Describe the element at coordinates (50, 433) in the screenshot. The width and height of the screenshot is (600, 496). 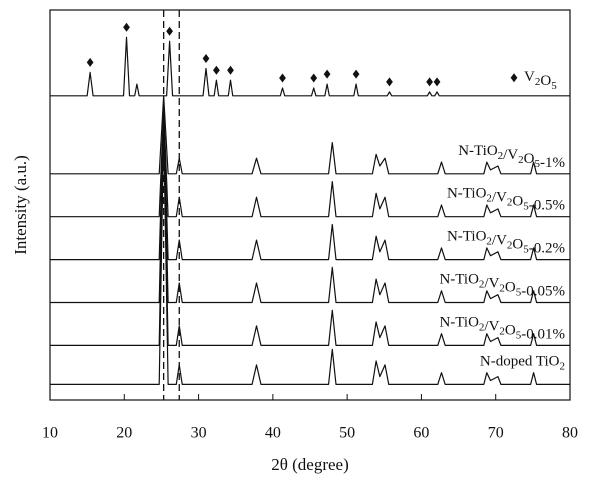
I see `x-tick-label: 10` at that location.